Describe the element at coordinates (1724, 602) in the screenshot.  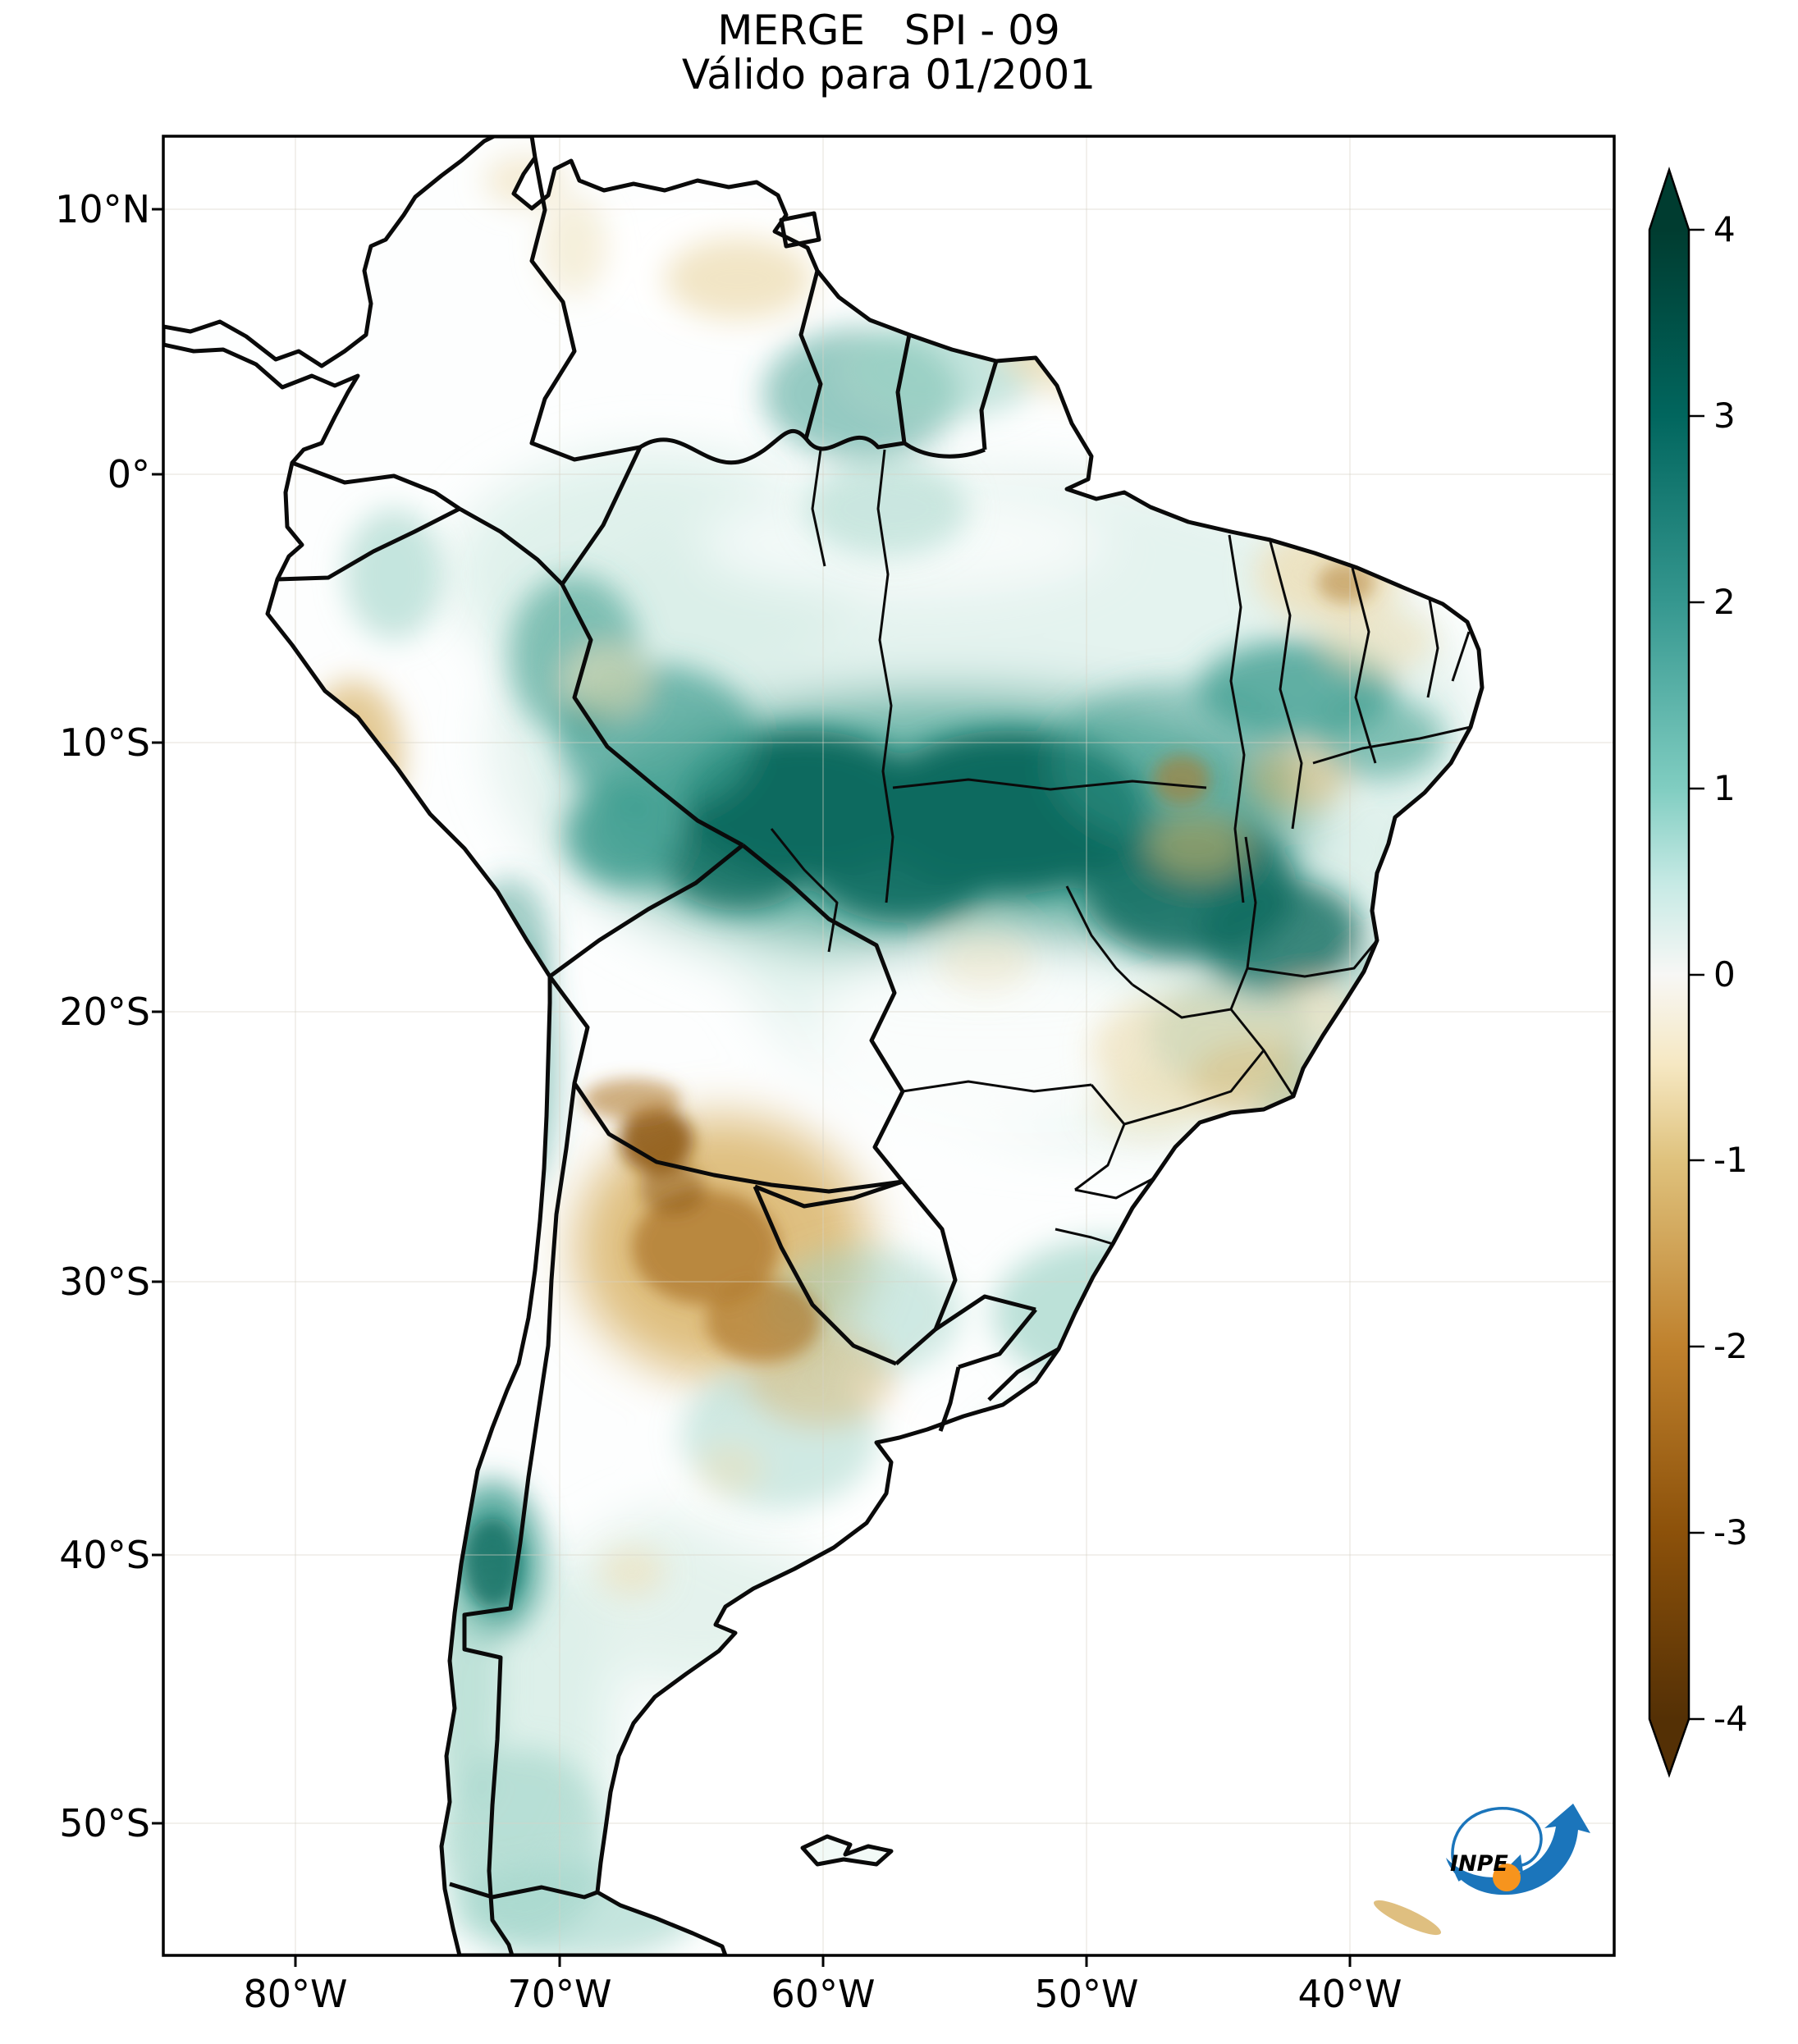
I see `colorbar-tick-label: 2` at that location.